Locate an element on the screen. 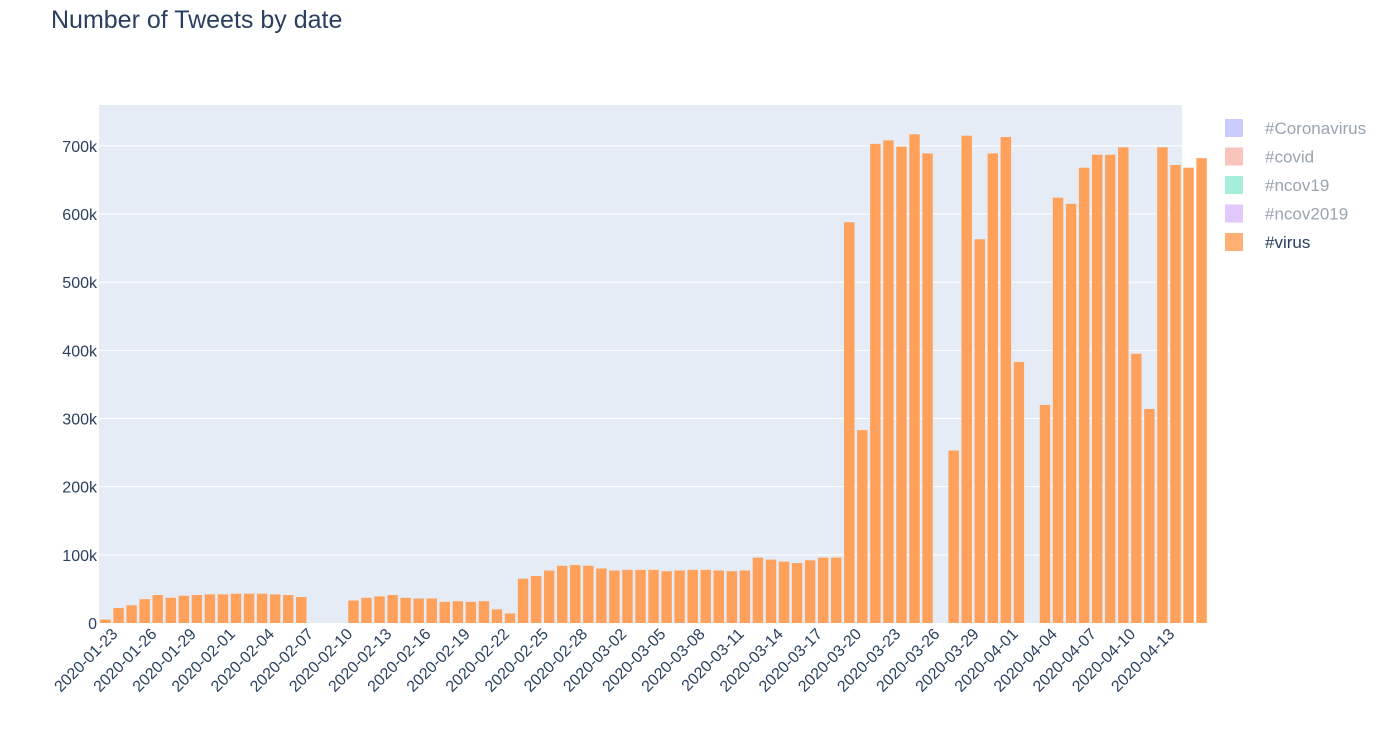  y-tick-label: 500k is located at coordinates (80, 283).